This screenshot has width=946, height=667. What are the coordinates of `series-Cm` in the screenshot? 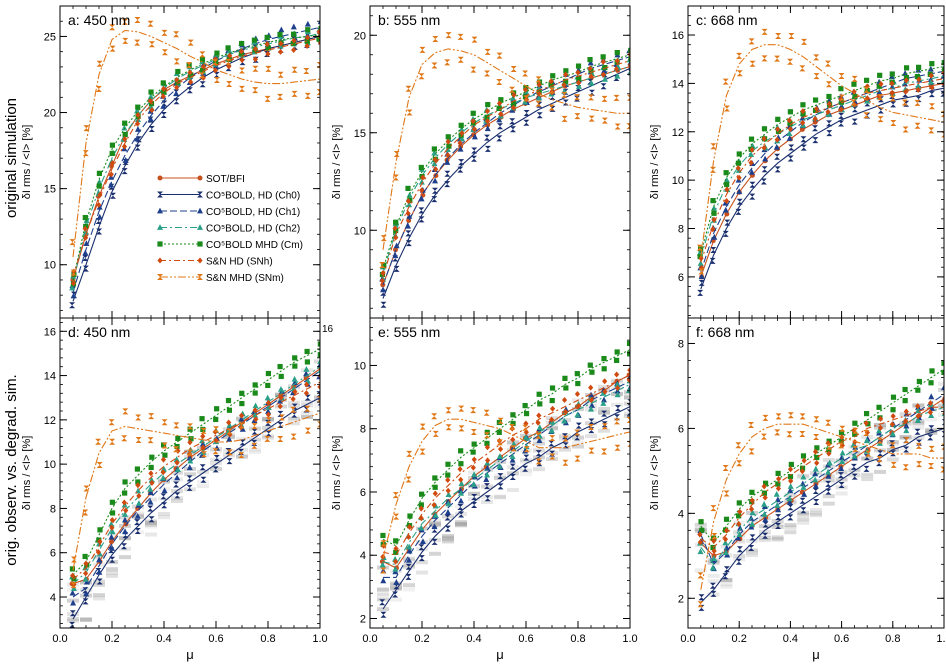 It's located at (504, 162).